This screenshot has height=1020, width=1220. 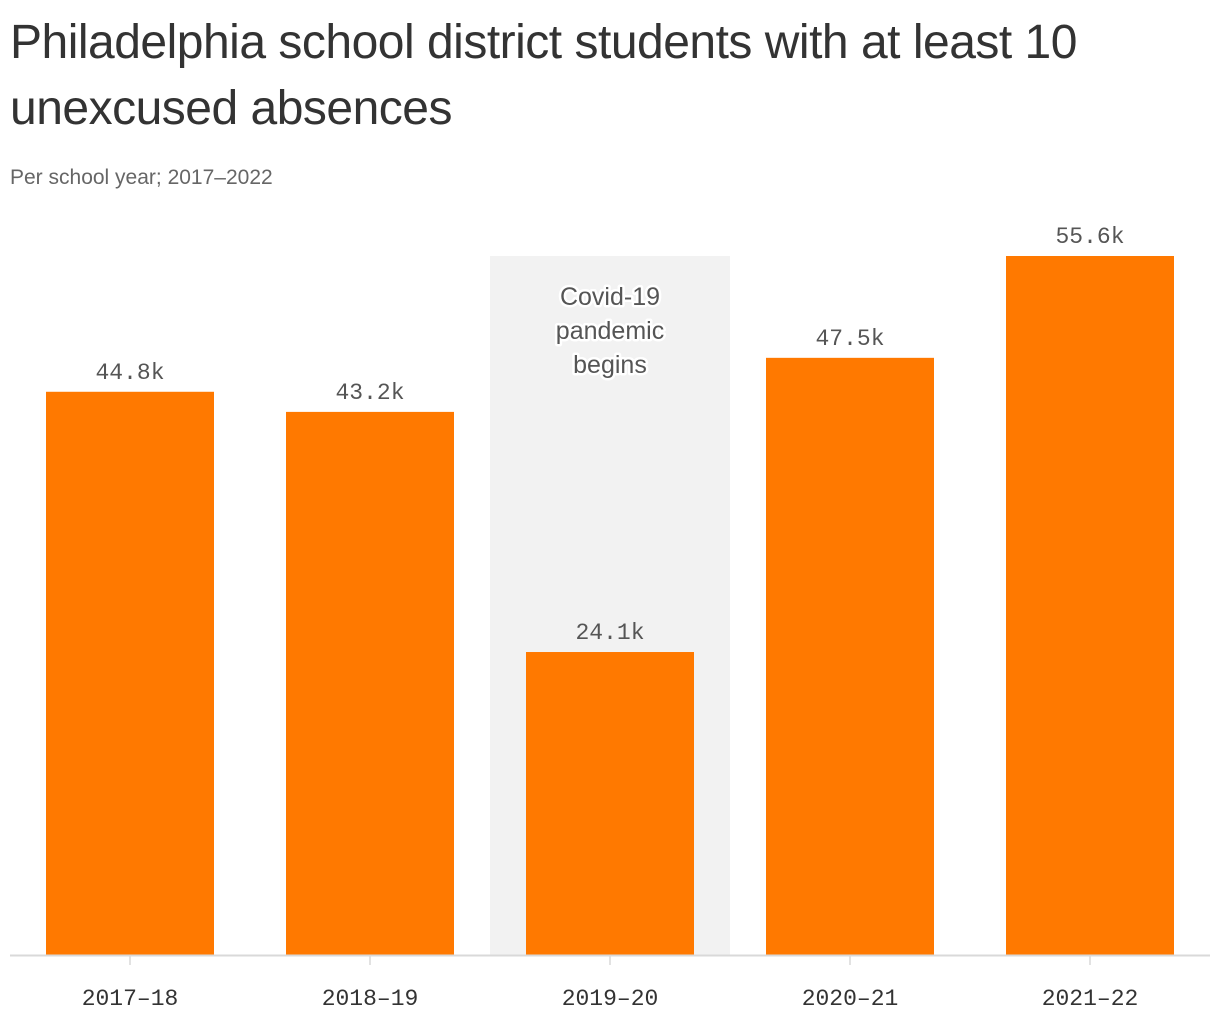 I want to click on bar-value-label: 47.5k, so click(x=849, y=339).